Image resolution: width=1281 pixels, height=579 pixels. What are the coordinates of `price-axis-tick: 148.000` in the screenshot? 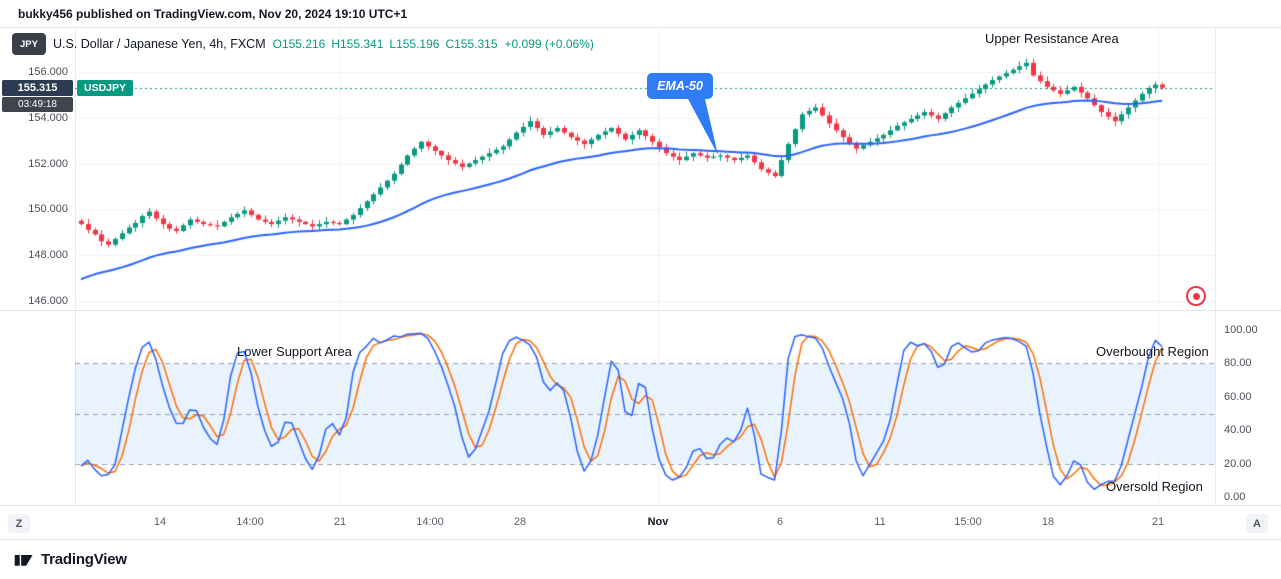 It's located at (48, 255).